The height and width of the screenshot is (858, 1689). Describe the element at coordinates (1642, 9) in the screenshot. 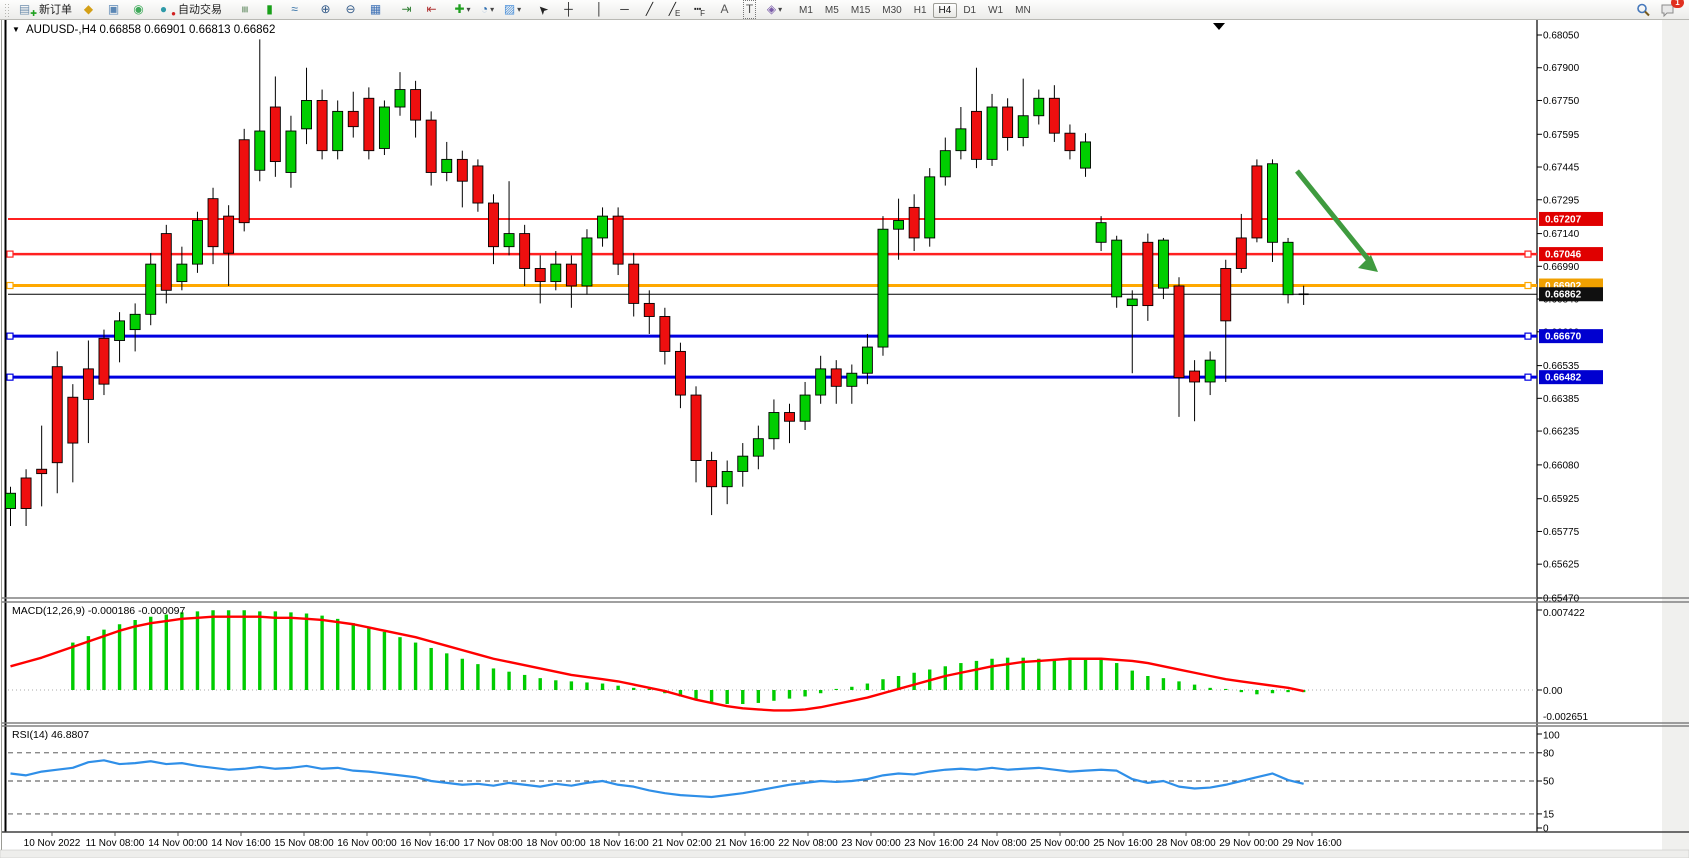

I see `search-button` at that location.